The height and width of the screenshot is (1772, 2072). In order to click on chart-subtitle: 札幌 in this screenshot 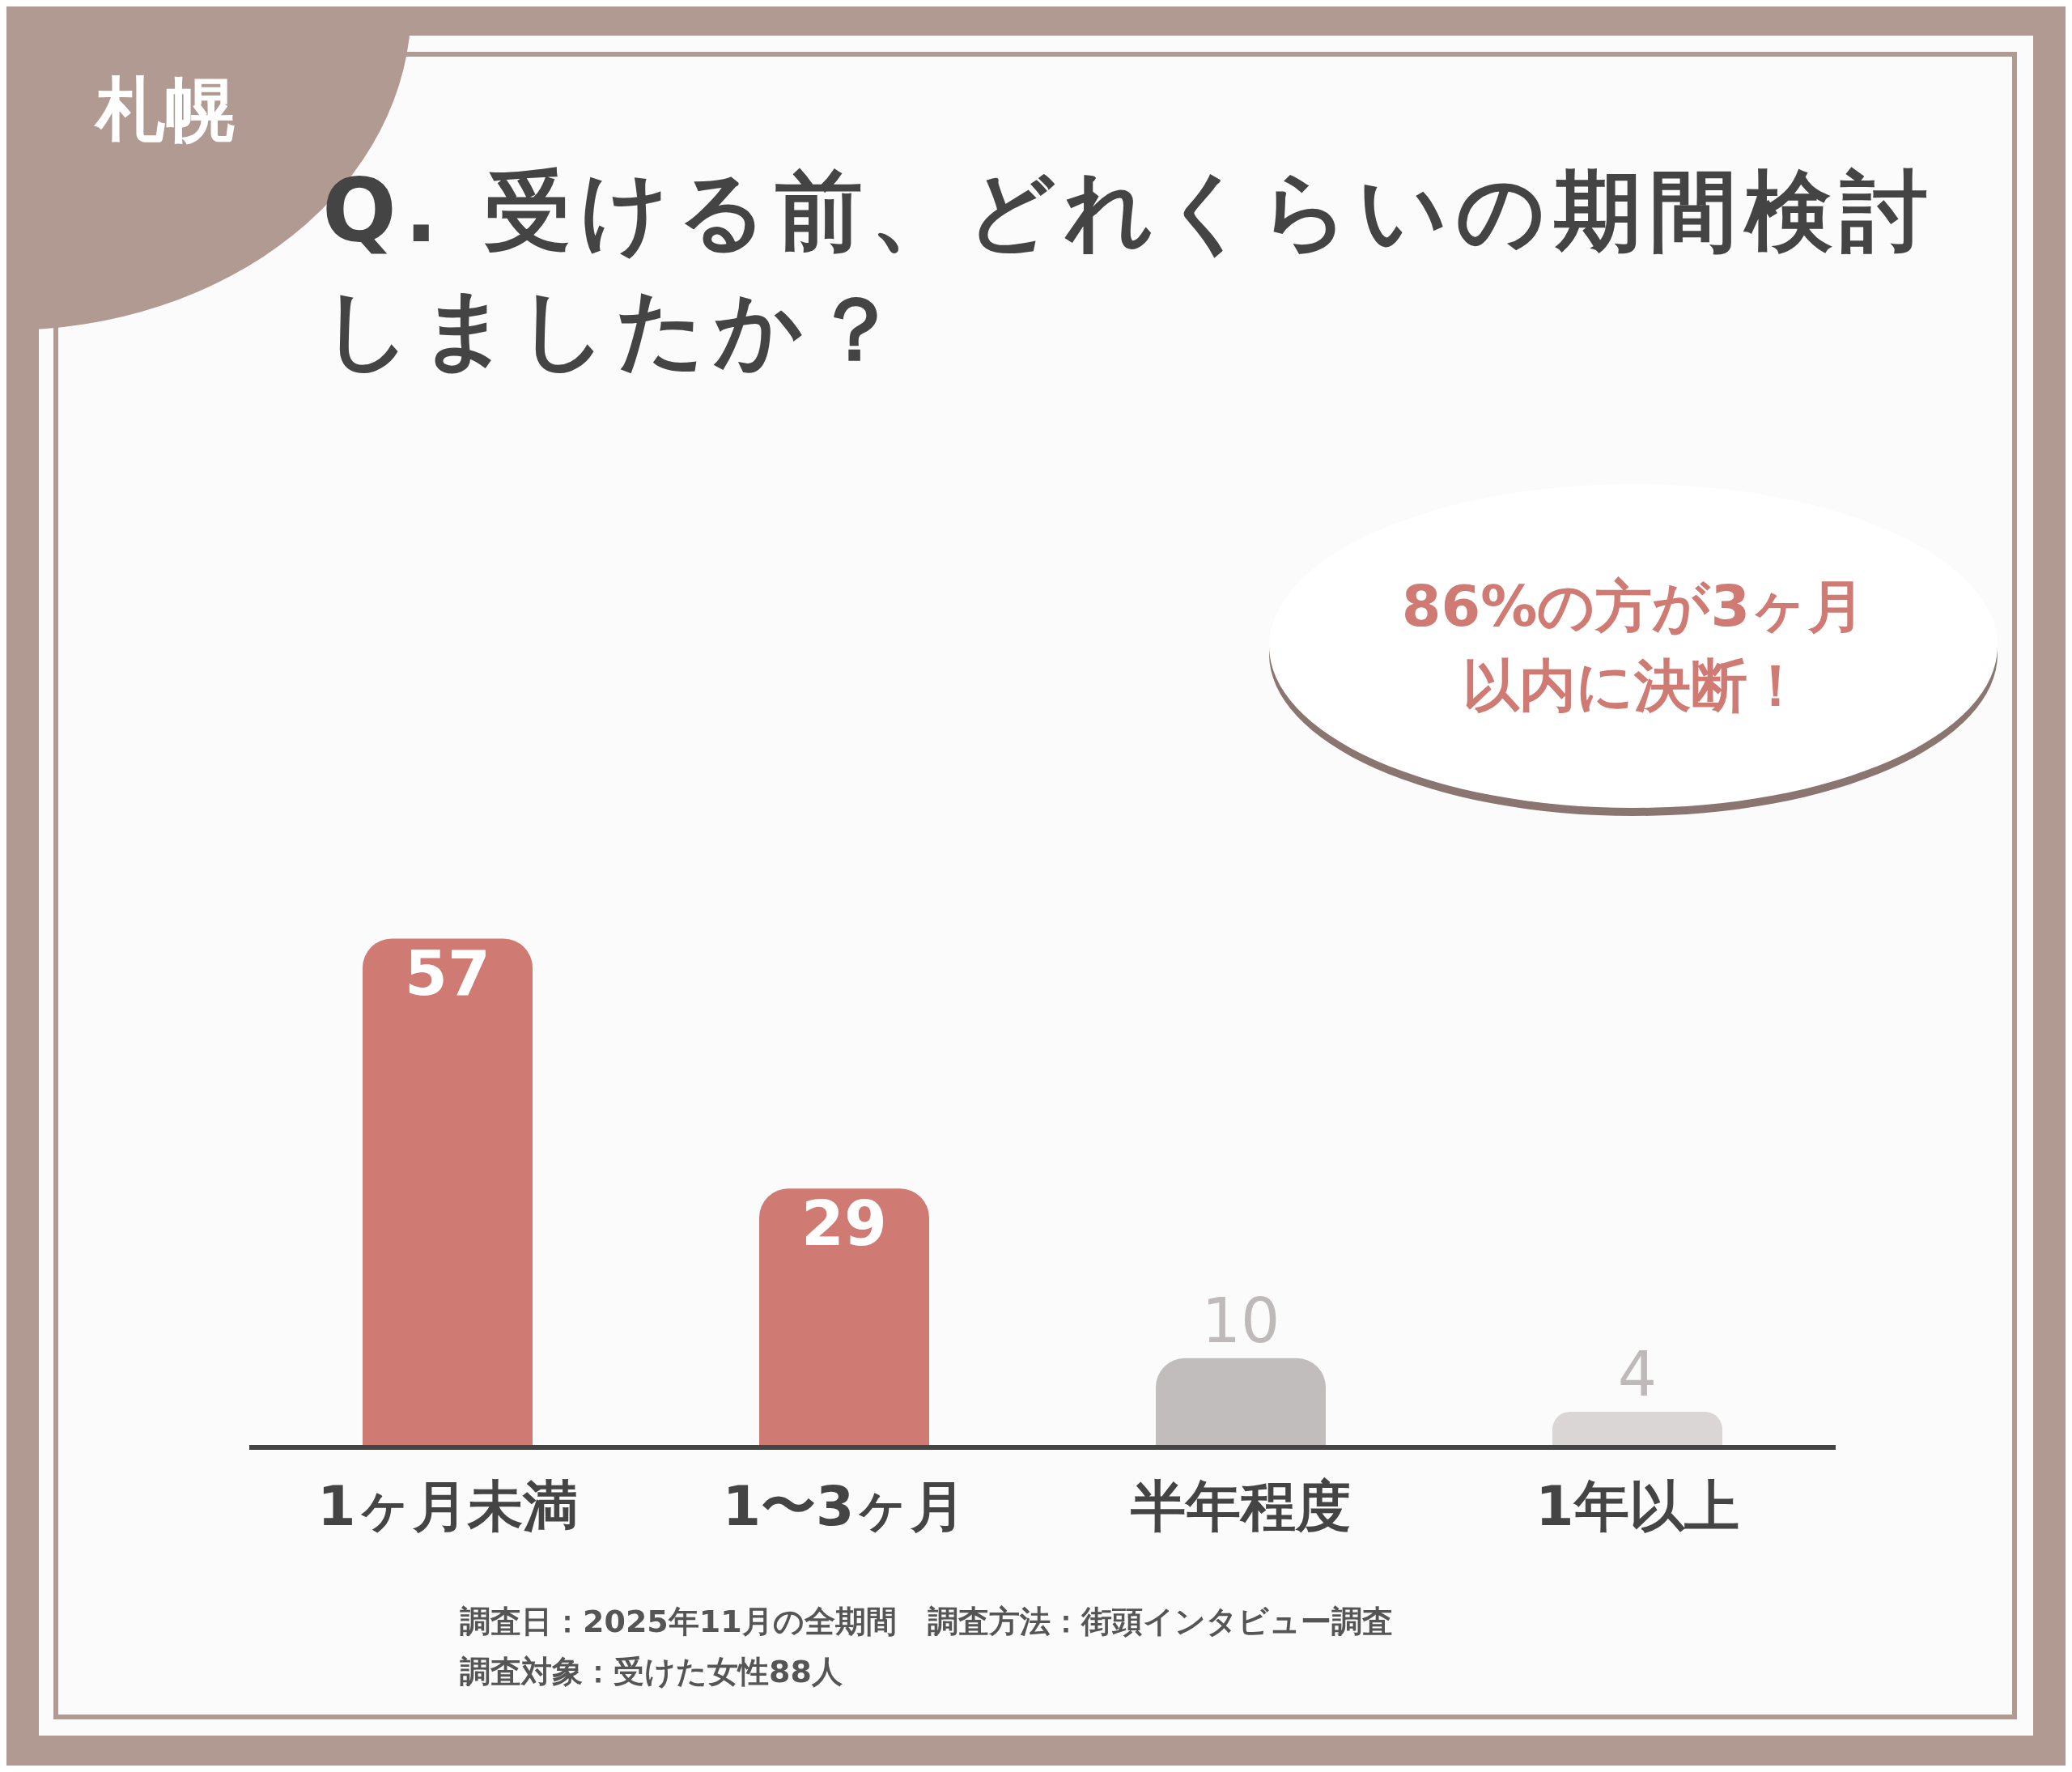, I will do `click(165, 110)`.